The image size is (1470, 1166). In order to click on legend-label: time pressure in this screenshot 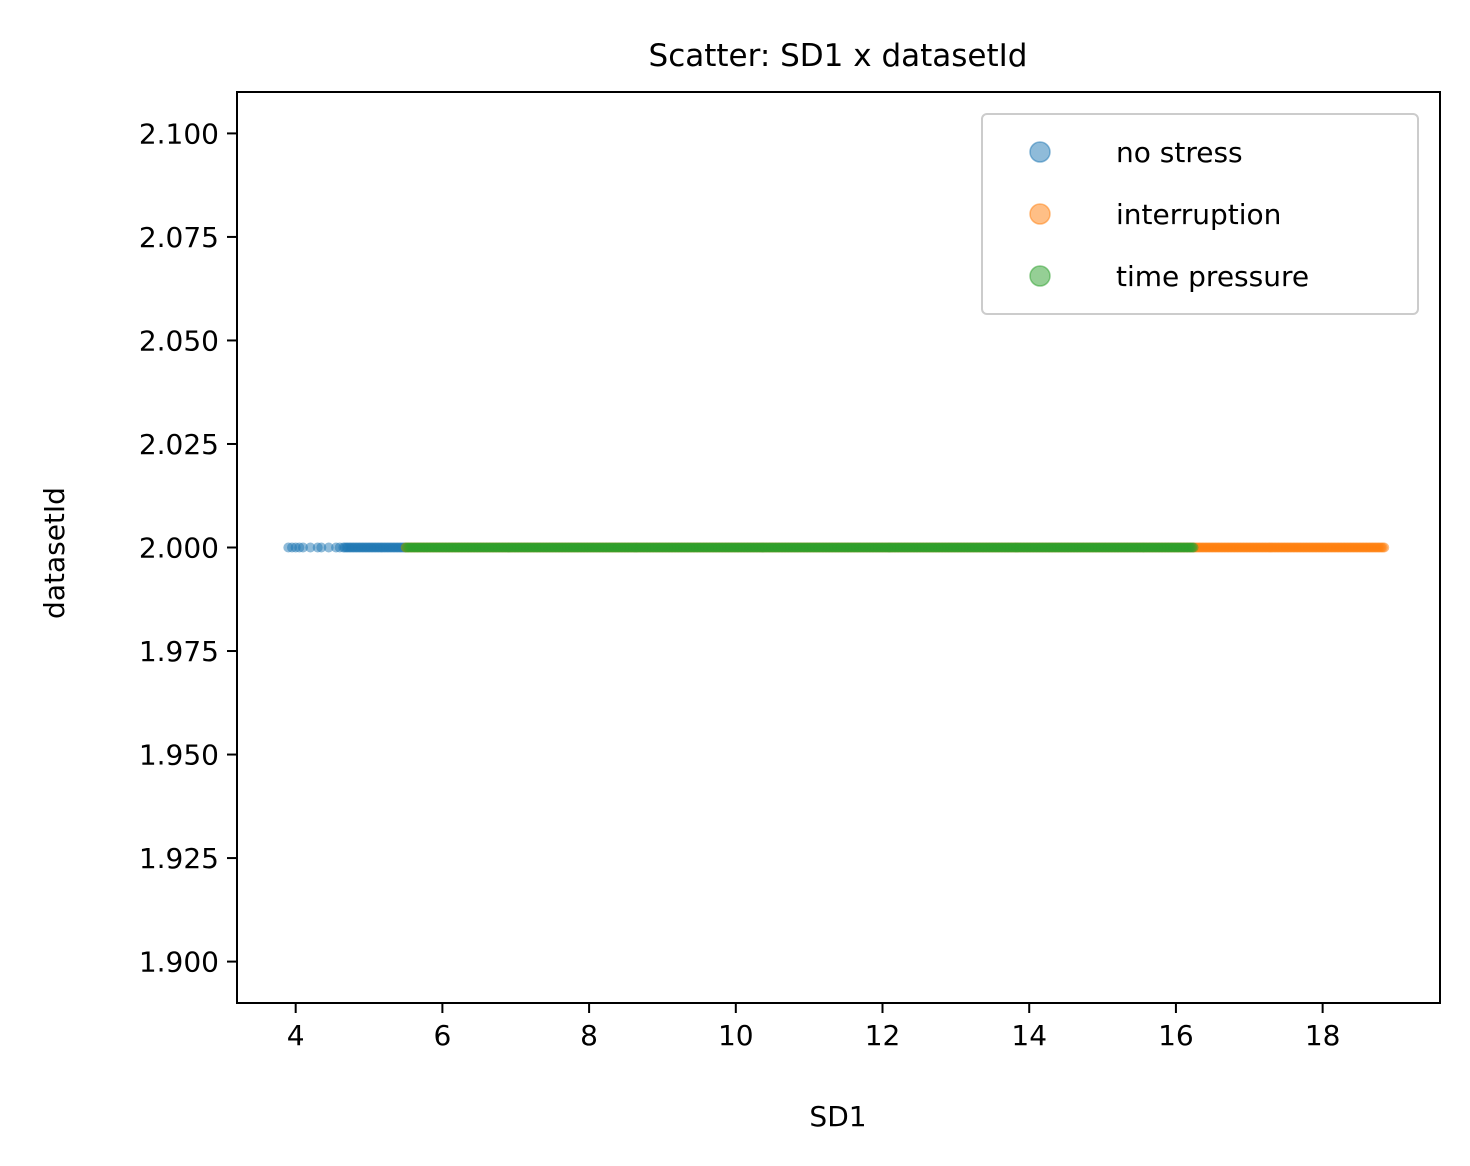, I will do `click(1212, 276)`.